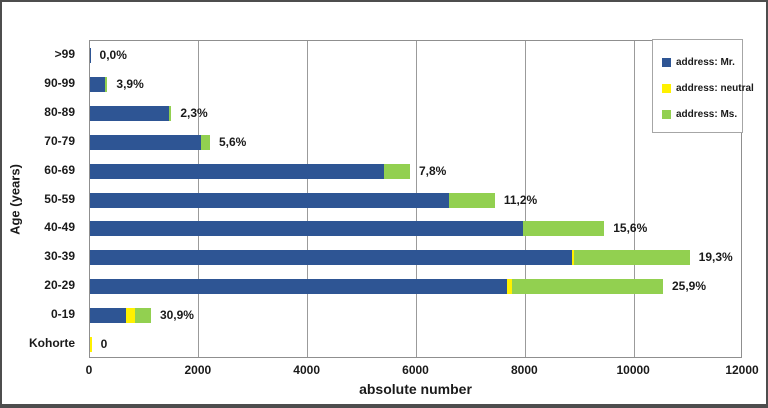 The image size is (768, 408). I want to click on category-label-80-89: 80-89, so click(59, 111).